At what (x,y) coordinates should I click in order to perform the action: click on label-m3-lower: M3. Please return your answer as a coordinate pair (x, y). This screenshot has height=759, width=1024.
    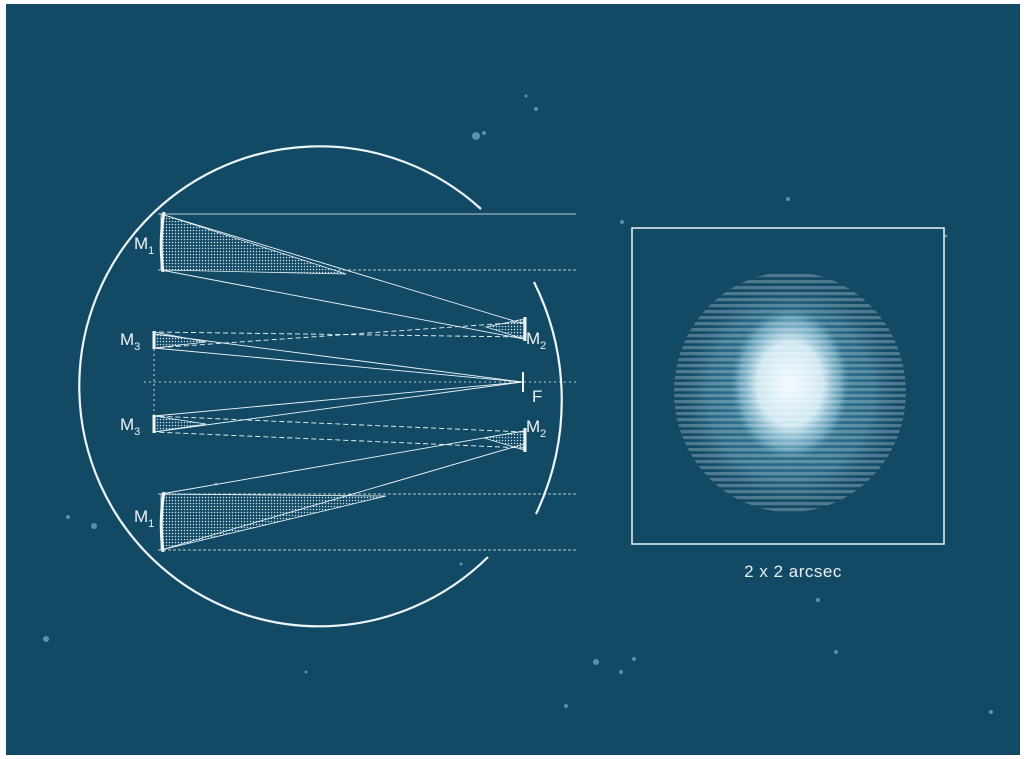
    Looking at the image, I should click on (130, 426).